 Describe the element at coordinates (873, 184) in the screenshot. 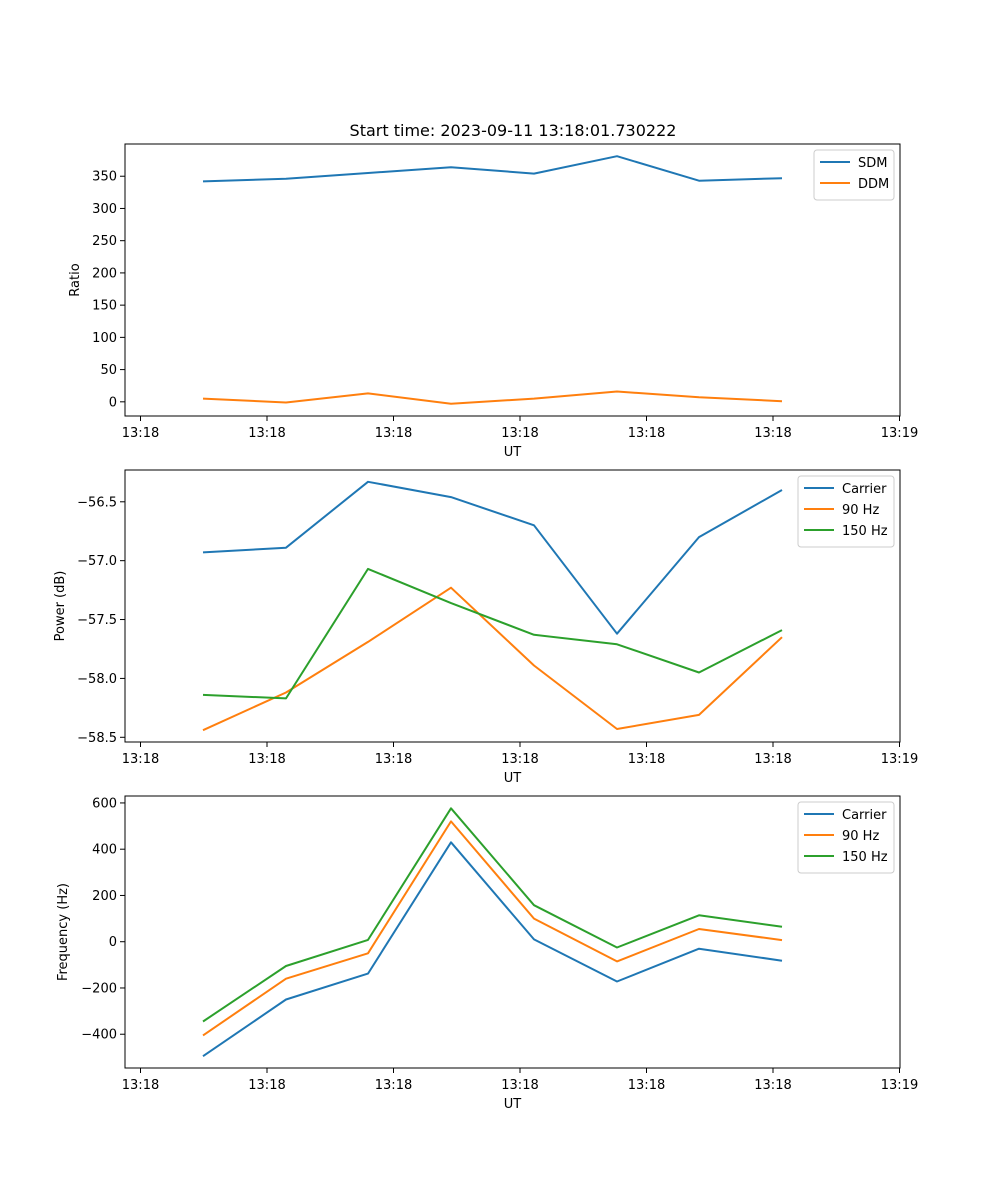

I see `legend-label-ddm: DDM` at that location.